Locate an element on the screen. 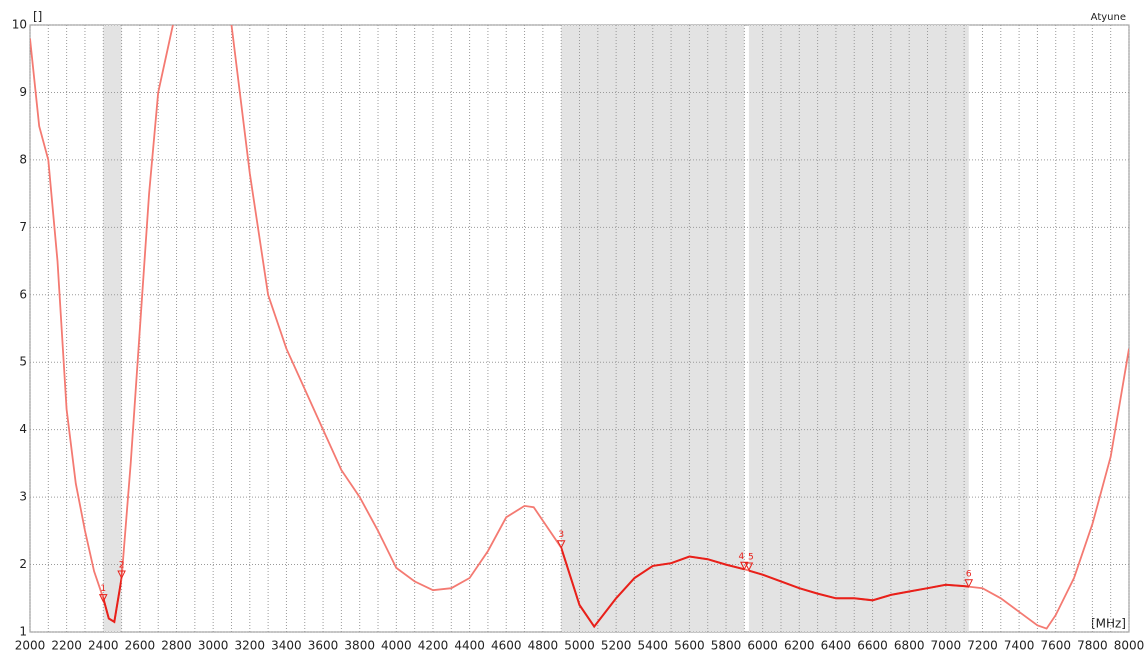  x-tick-label: 5400 is located at coordinates (652, 646).